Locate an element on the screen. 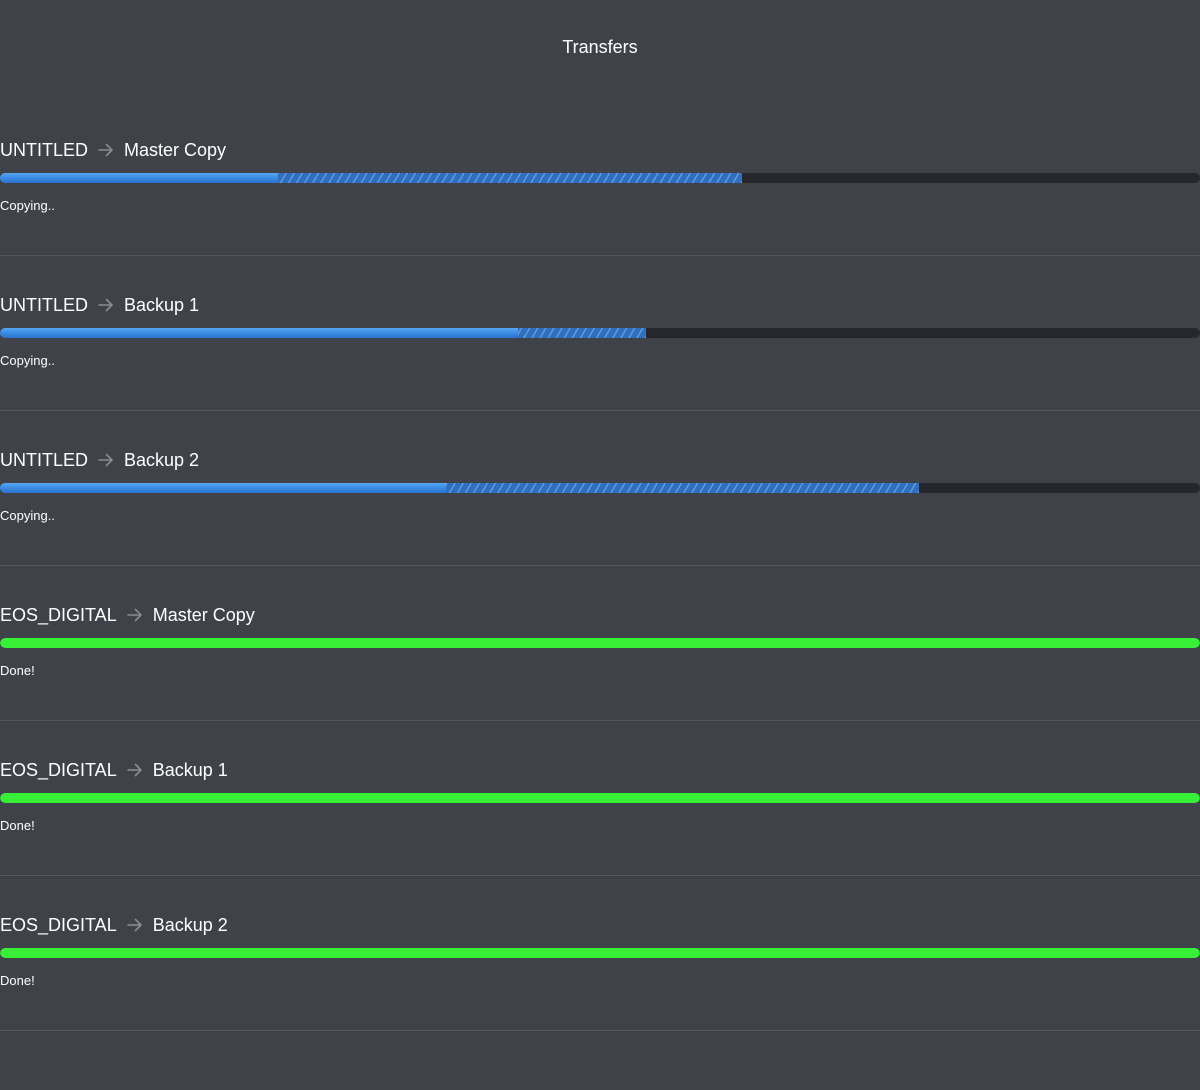 The image size is (1200, 1090). transfer-route: UNTITLED Backup 2 is located at coordinates (99, 460).